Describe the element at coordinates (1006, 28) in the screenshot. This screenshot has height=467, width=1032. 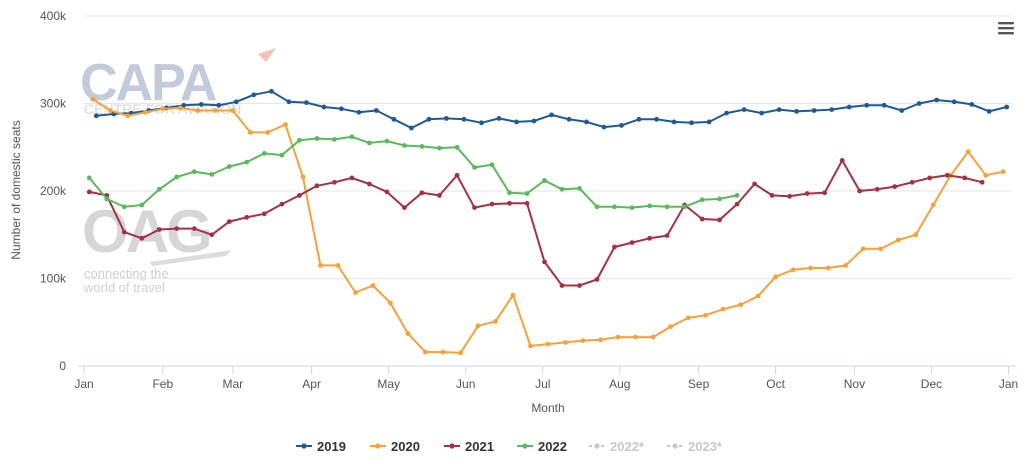
I see `hamburger-menu-icon` at that location.